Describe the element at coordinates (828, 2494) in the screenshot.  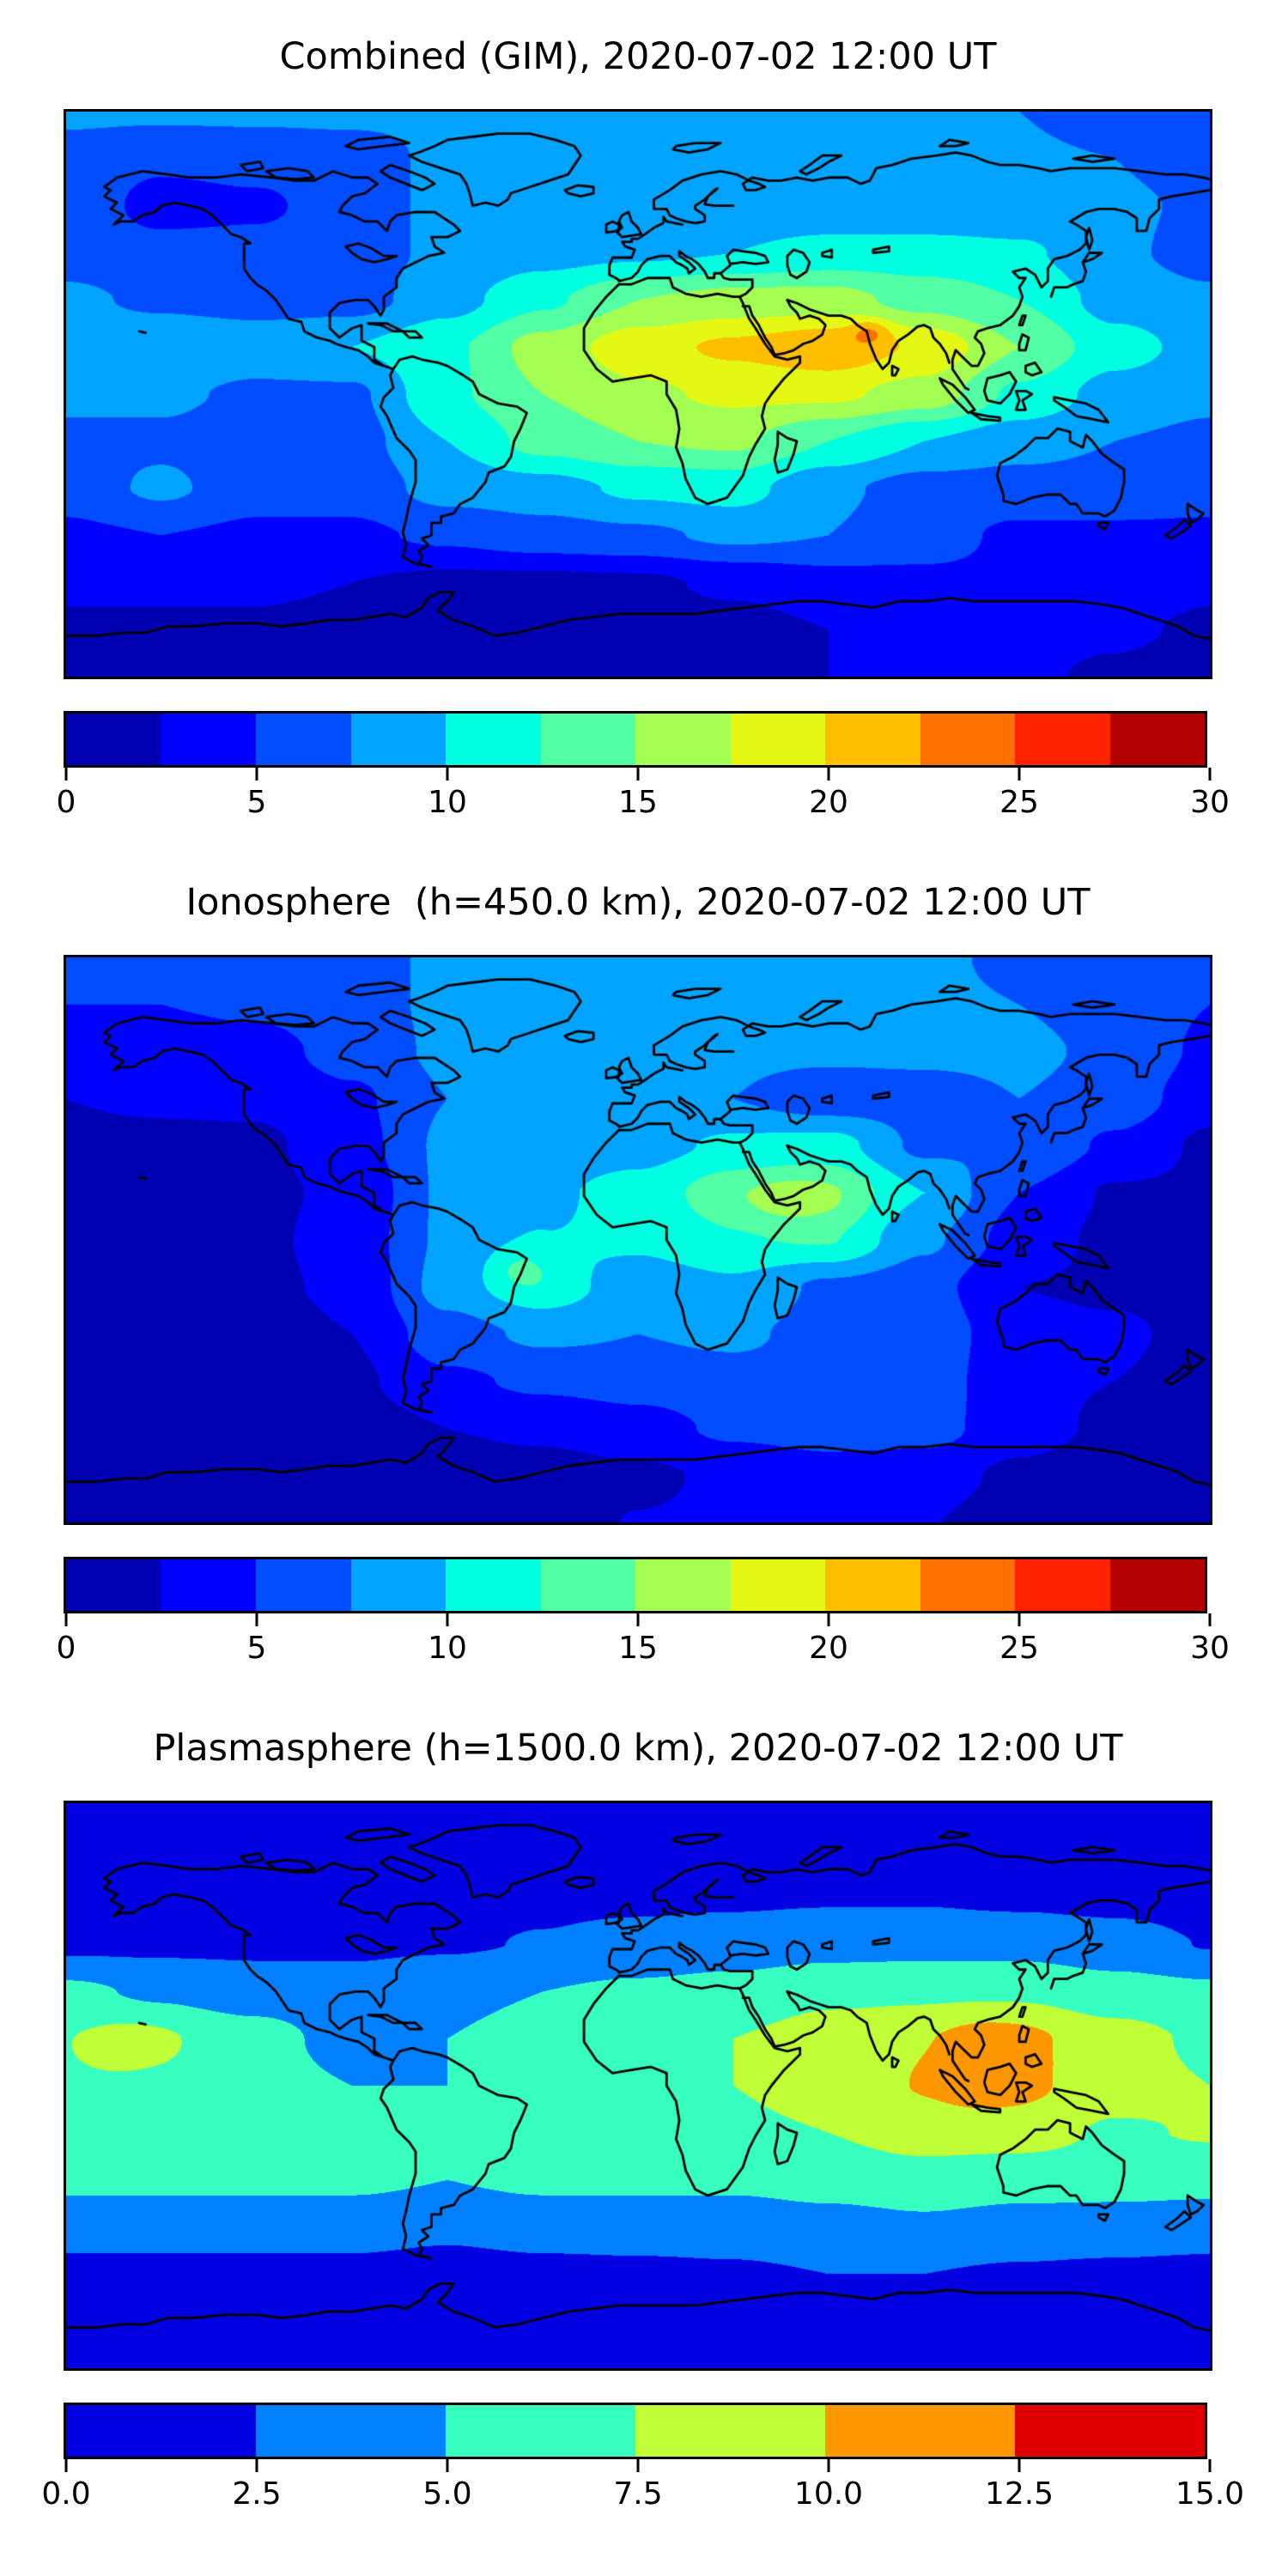
I see `colorbar-tick-label: 10.0` at that location.